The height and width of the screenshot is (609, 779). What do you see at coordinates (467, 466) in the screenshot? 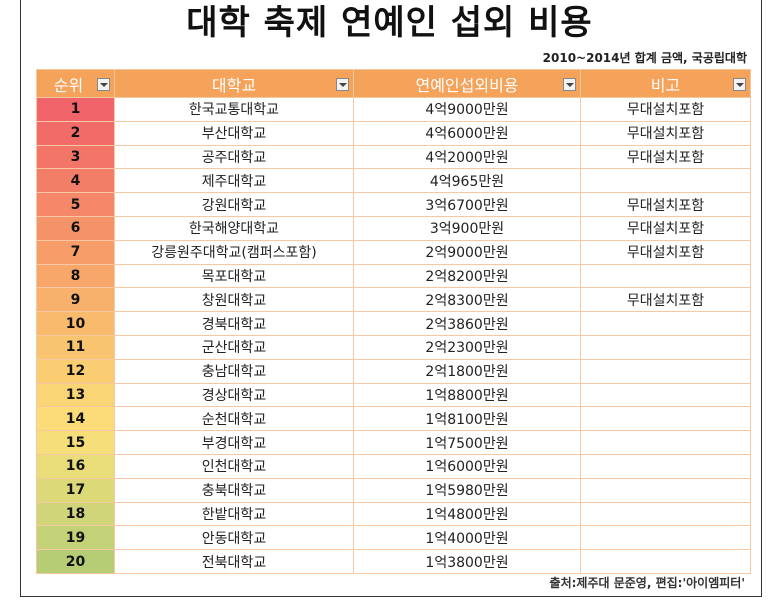
I see `cost-cell: 1억6000만원` at bounding box center [467, 466].